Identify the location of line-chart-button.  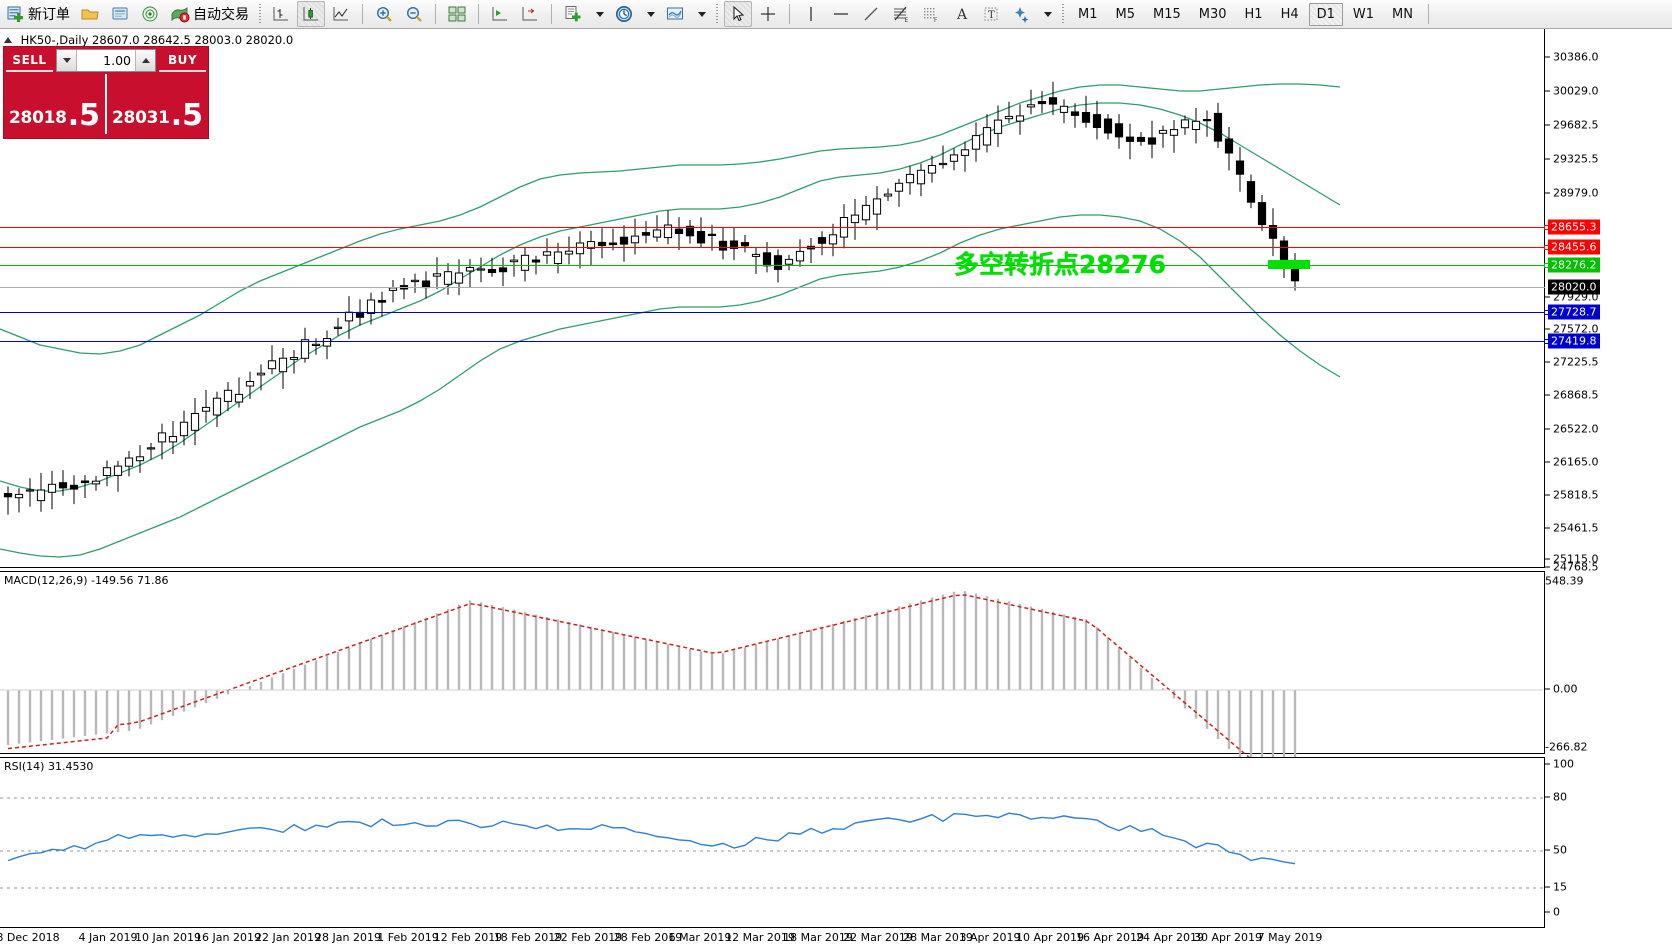
(341, 14).